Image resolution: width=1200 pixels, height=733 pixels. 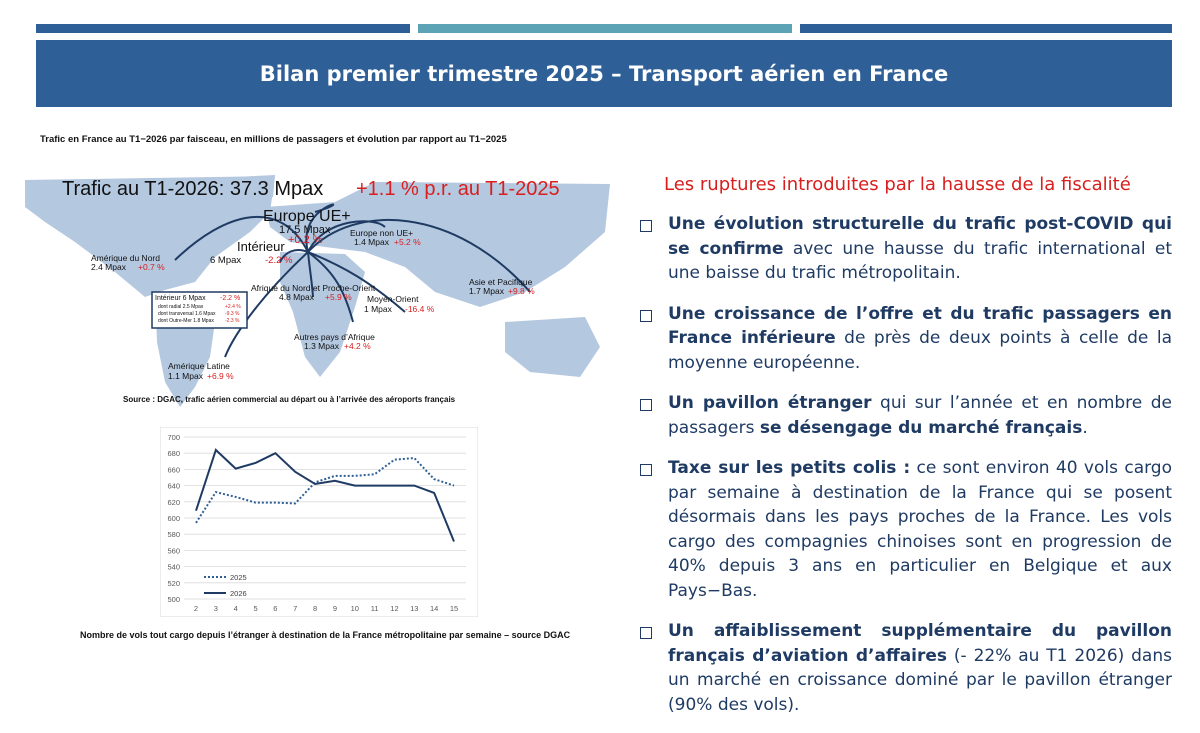 What do you see at coordinates (305, 230) in the screenshot?
I see `europe-ue-value: 17.5 Mpax` at bounding box center [305, 230].